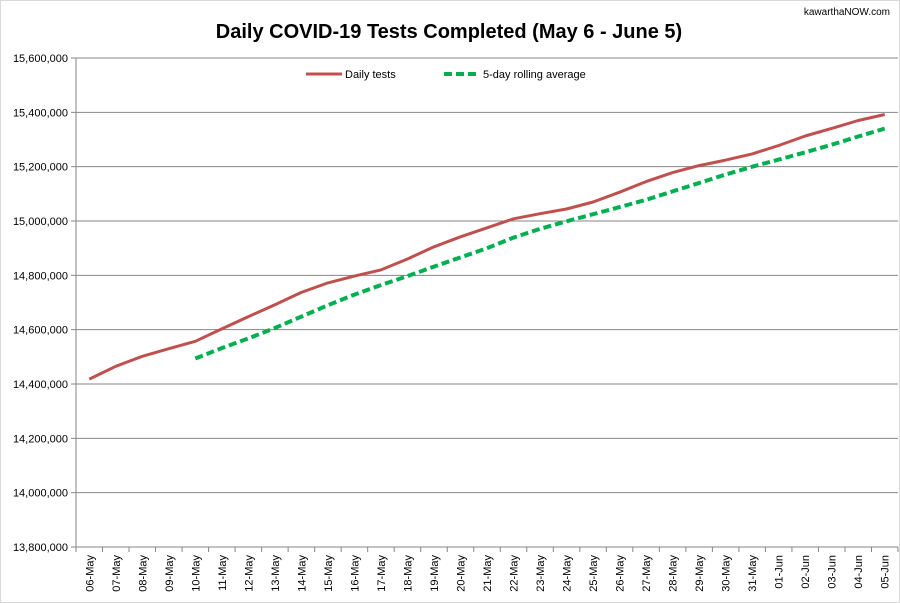 The width and height of the screenshot is (900, 603). Describe the element at coordinates (594, 573) in the screenshot. I see `x-tick-label: 25-May` at that location.